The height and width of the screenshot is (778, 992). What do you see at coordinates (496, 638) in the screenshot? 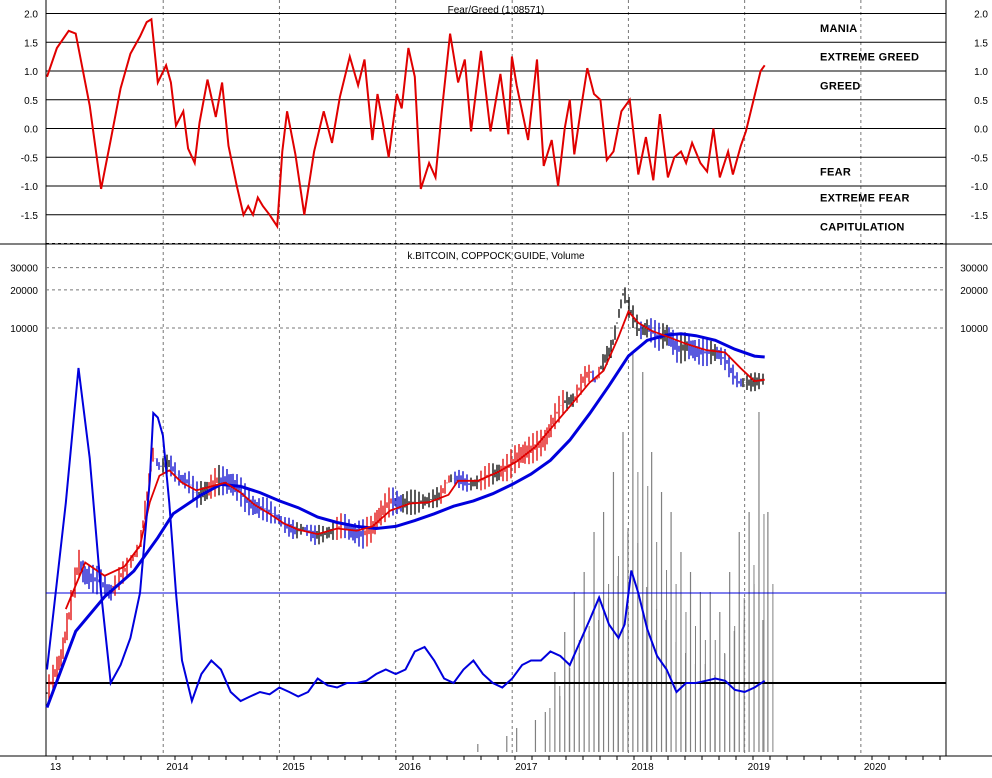
I see `coppock-reference-lines` at bounding box center [496, 638].